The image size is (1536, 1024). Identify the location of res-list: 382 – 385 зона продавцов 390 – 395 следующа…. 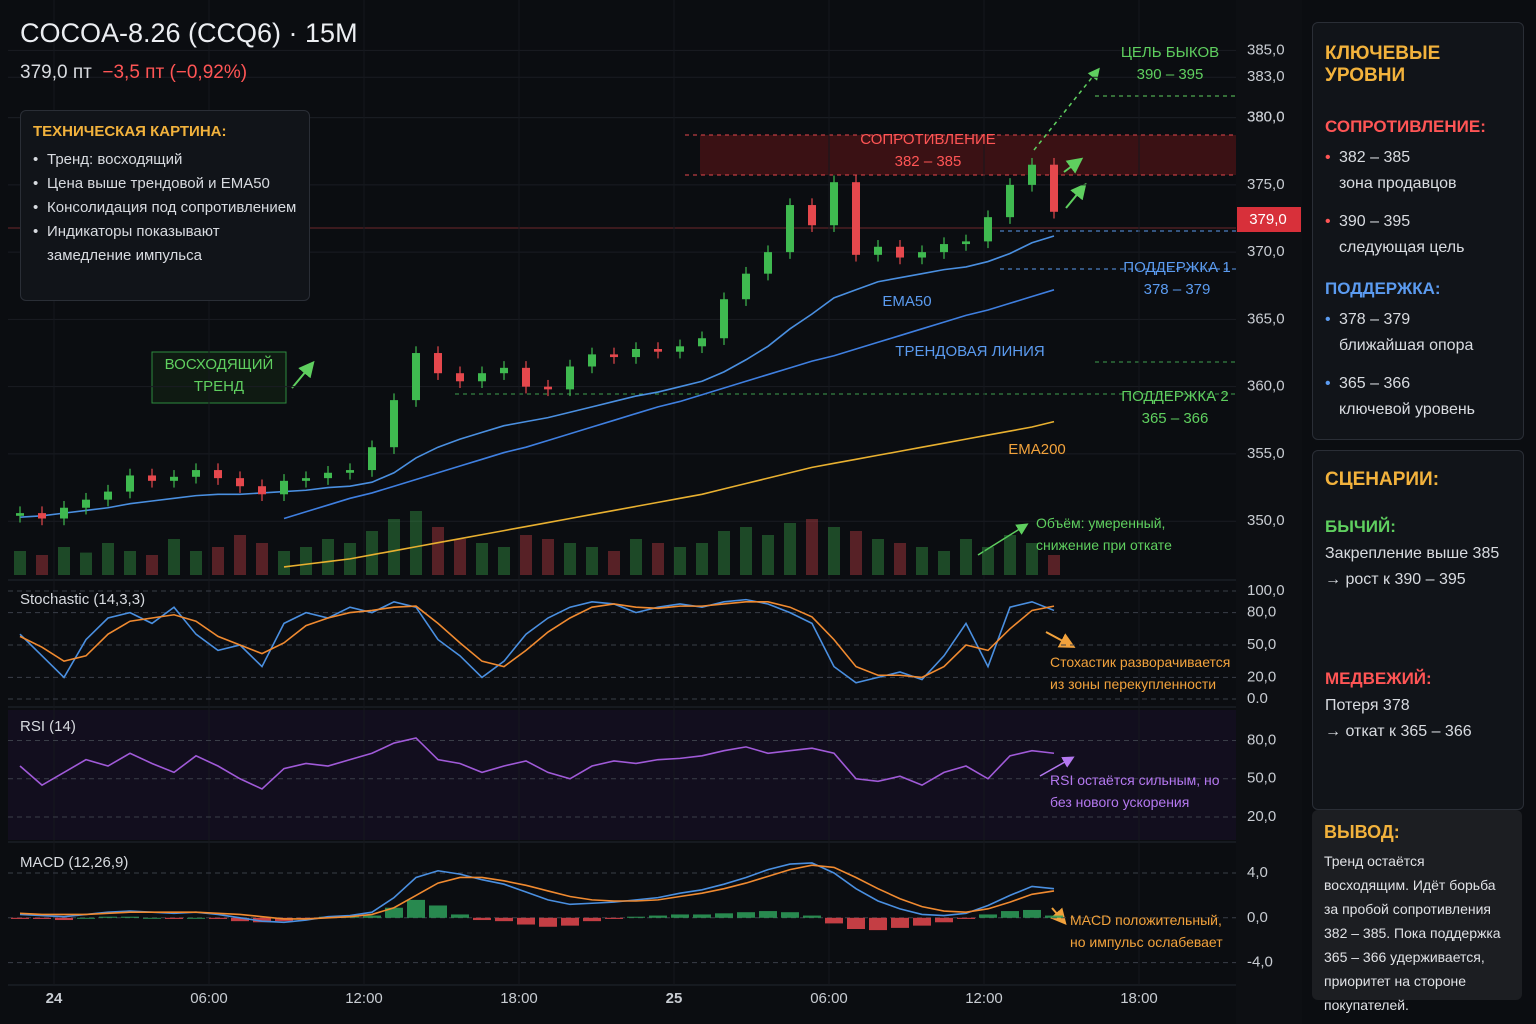
(1418, 203).